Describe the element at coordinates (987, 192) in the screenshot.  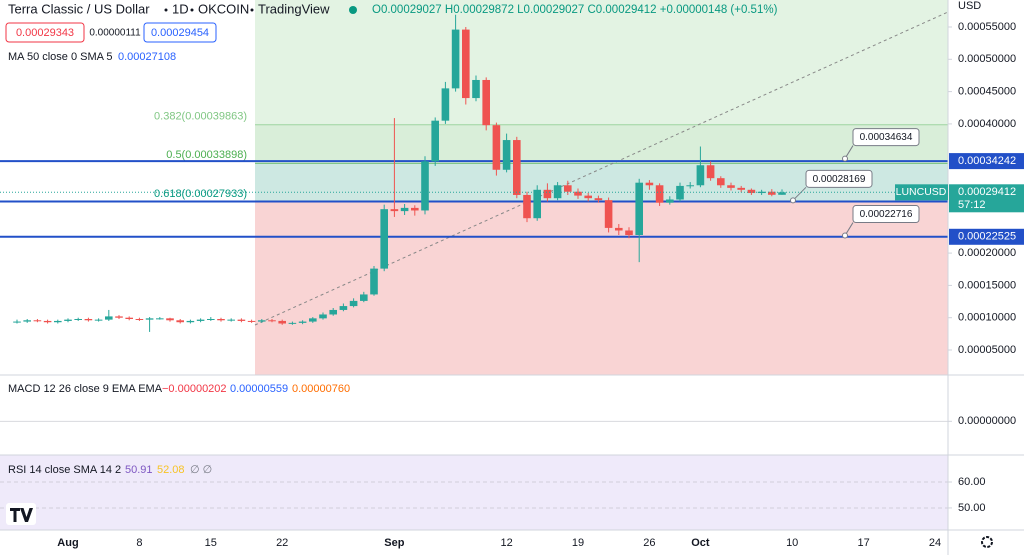
I see `price-label: 0.00029412` at that location.